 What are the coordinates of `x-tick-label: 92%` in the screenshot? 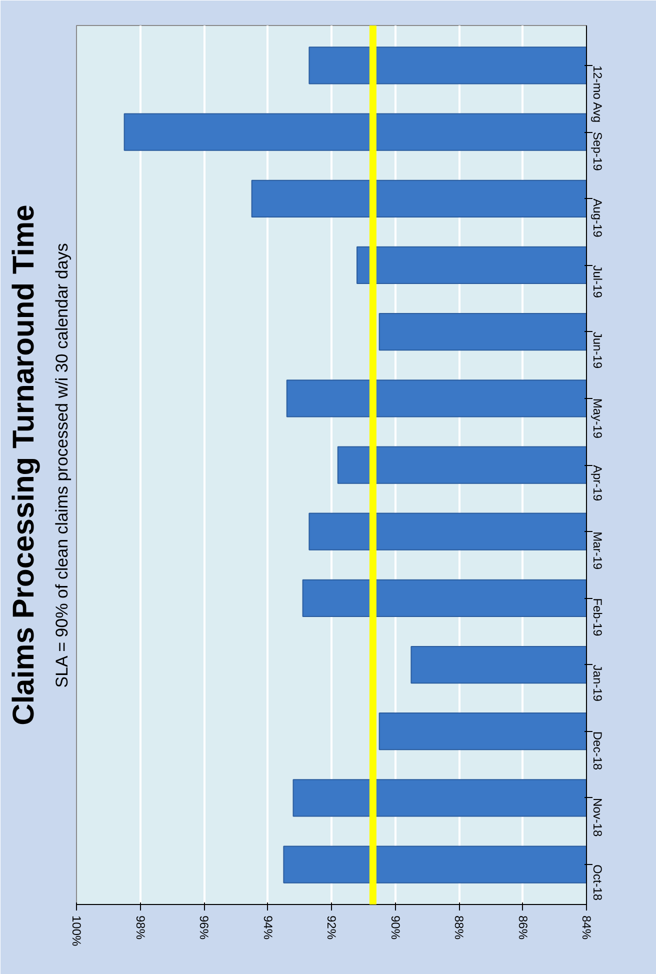 It's located at (331, 928).